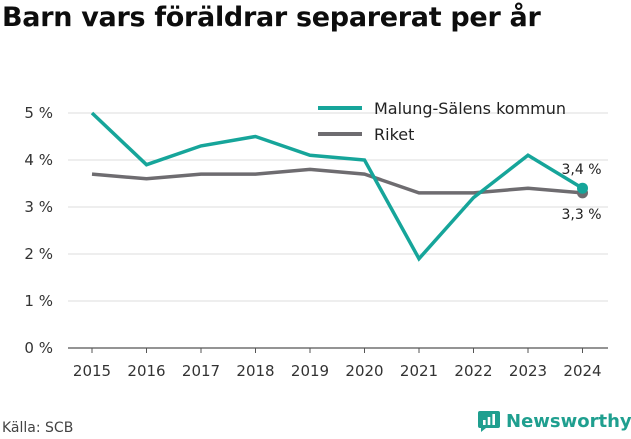 Image resolution: width=631 pixels, height=439 pixels. I want to click on y-tick-label: 4 %, so click(38, 160).